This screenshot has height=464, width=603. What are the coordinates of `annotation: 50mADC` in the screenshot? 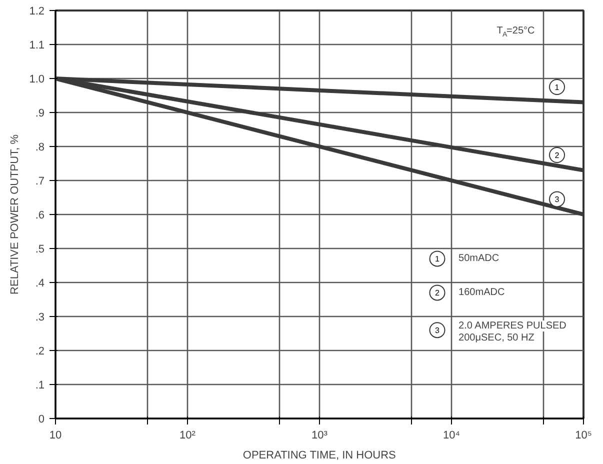 It's located at (479, 258).